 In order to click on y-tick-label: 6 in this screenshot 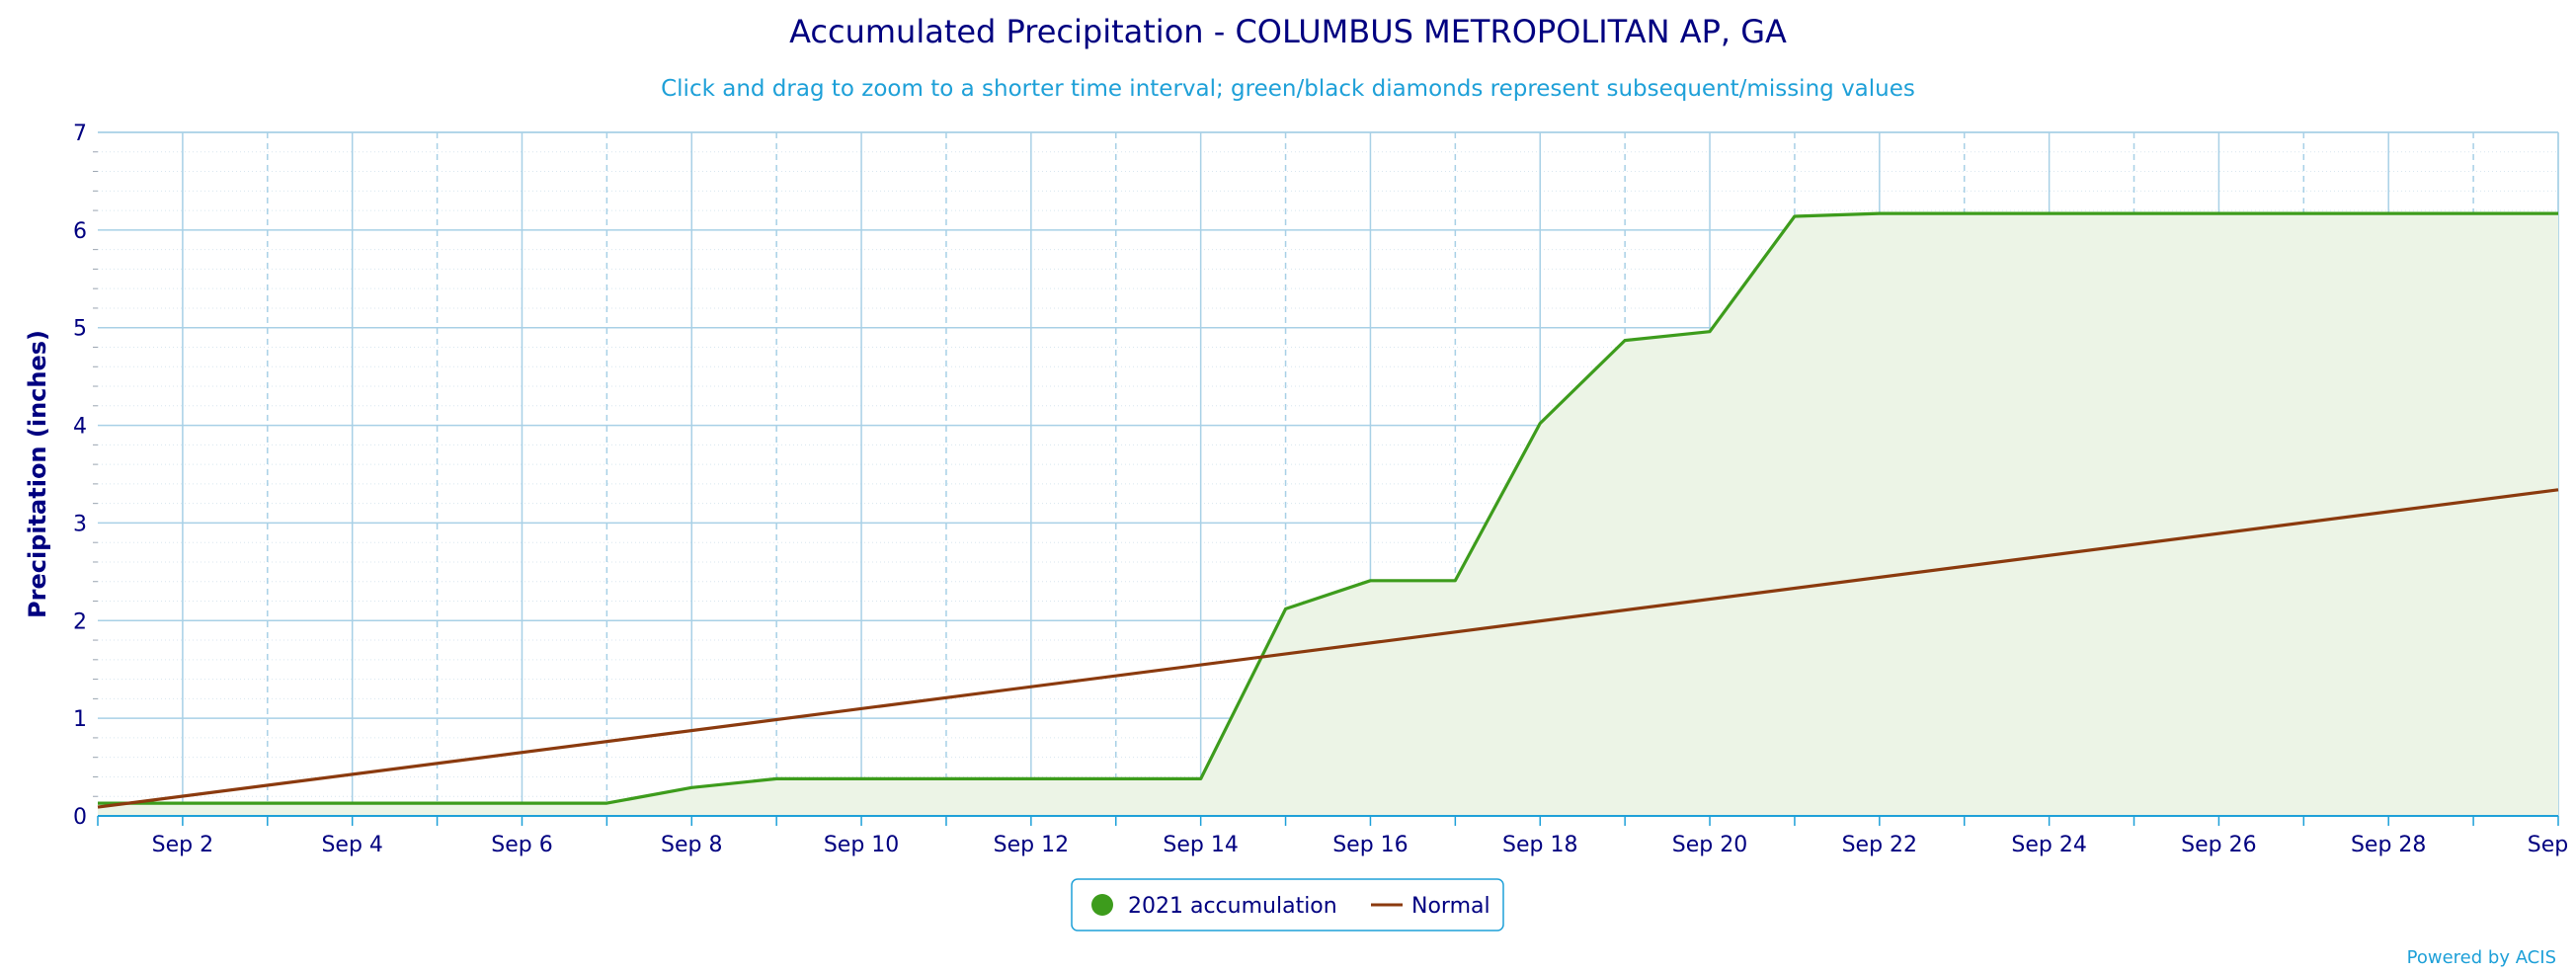, I will do `click(80, 231)`.